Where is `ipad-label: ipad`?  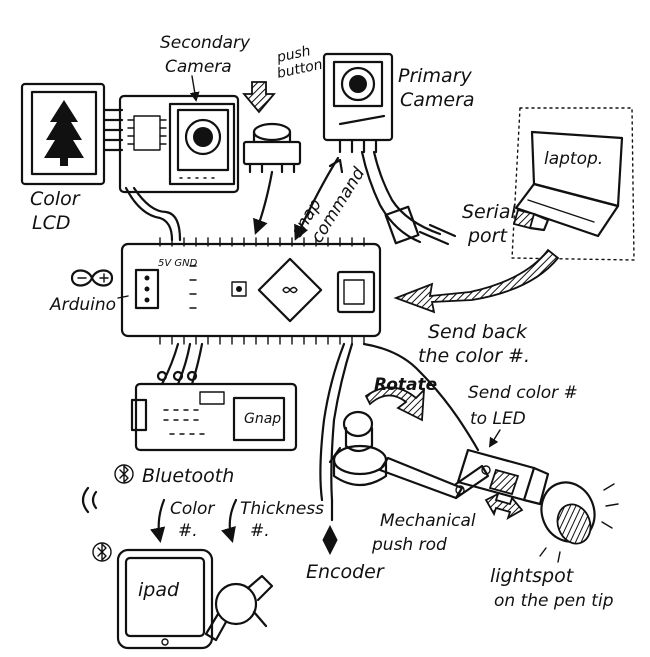 ipad-label: ipad is located at coordinates (159, 590).